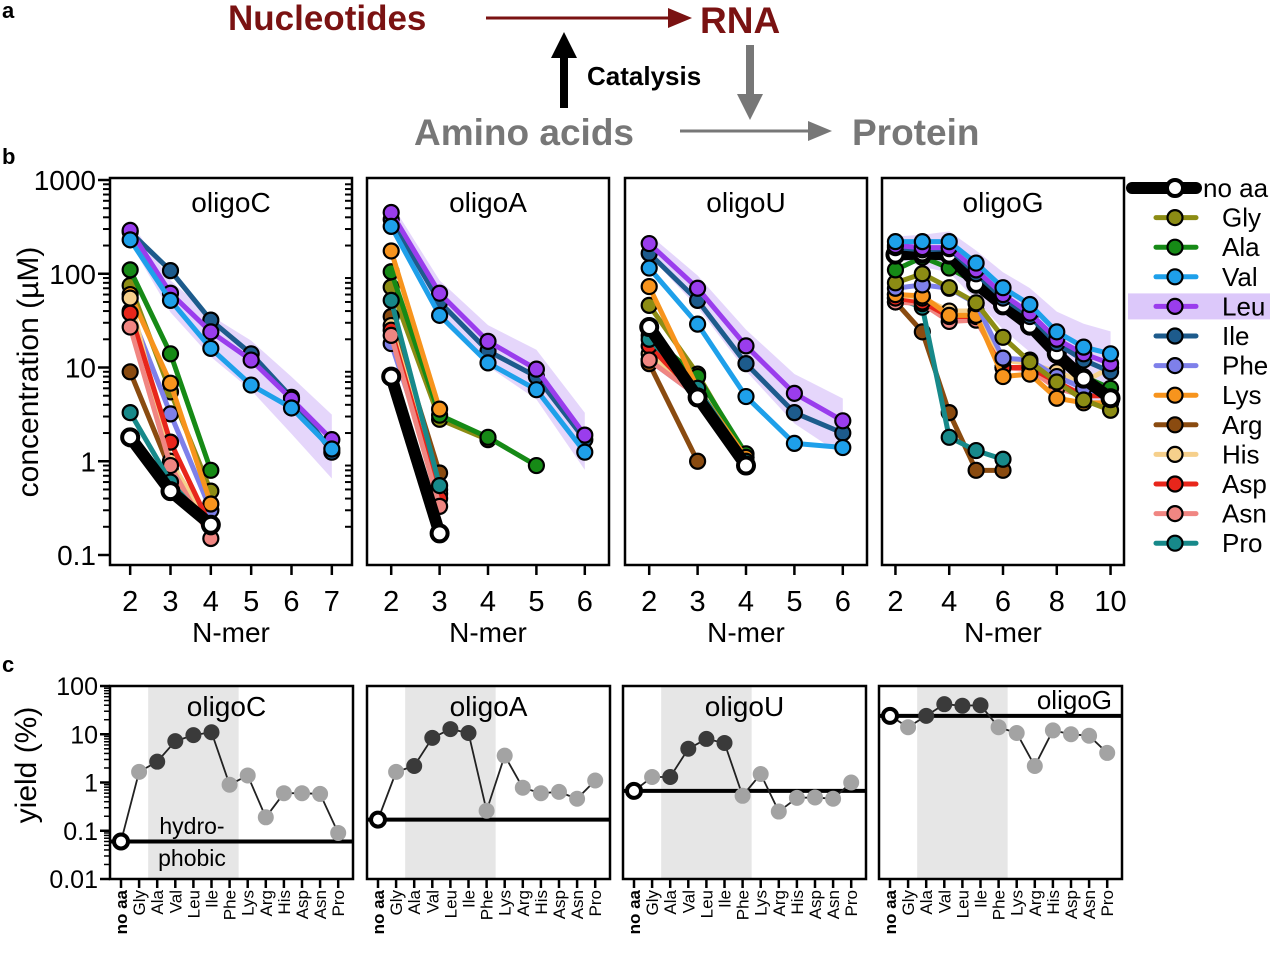 This screenshot has height=957, width=1280. What do you see at coordinates (577, 904) in the screenshot?
I see `x-tick-label: Asn` at bounding box center [577, 904].